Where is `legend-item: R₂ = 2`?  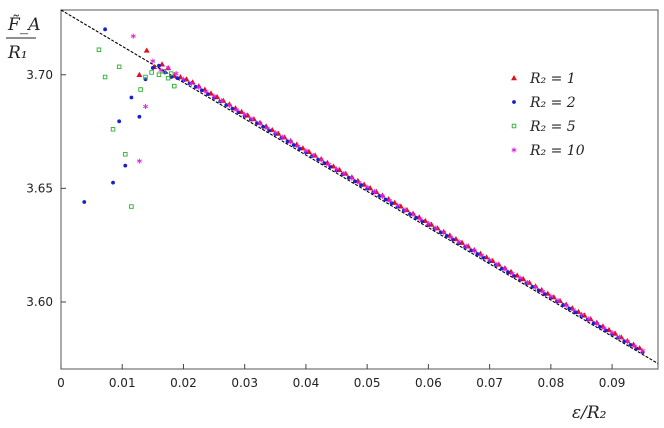
legend-item: R₂ = 2 is located at coordinates (544, 103).